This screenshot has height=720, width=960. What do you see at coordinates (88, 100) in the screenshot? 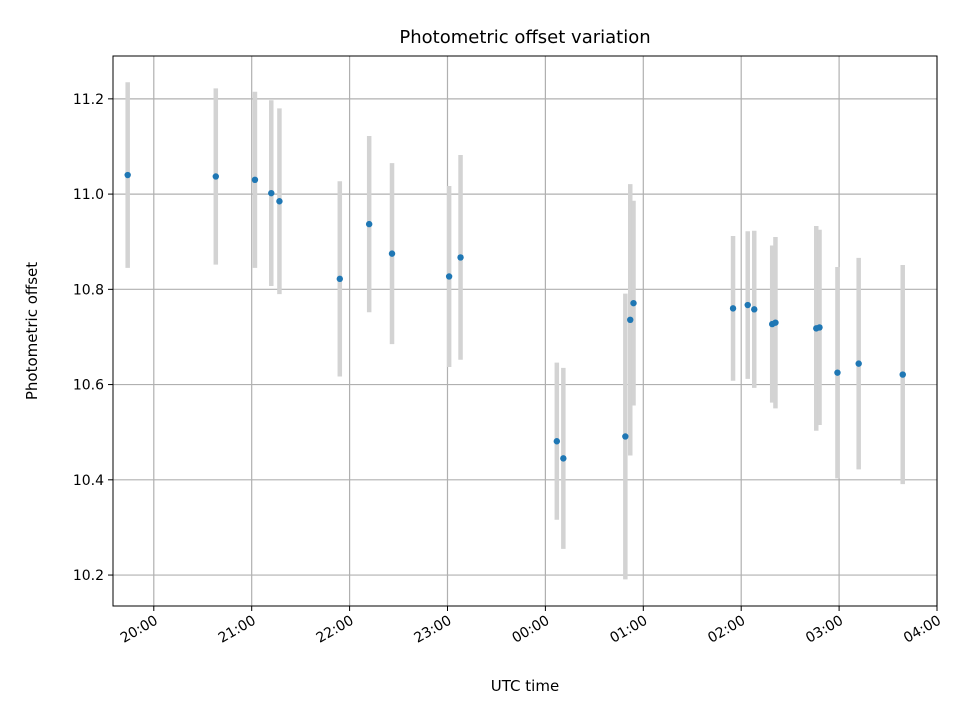
I see `y-tick-label: 11.2` at bounding box center [88, 100].